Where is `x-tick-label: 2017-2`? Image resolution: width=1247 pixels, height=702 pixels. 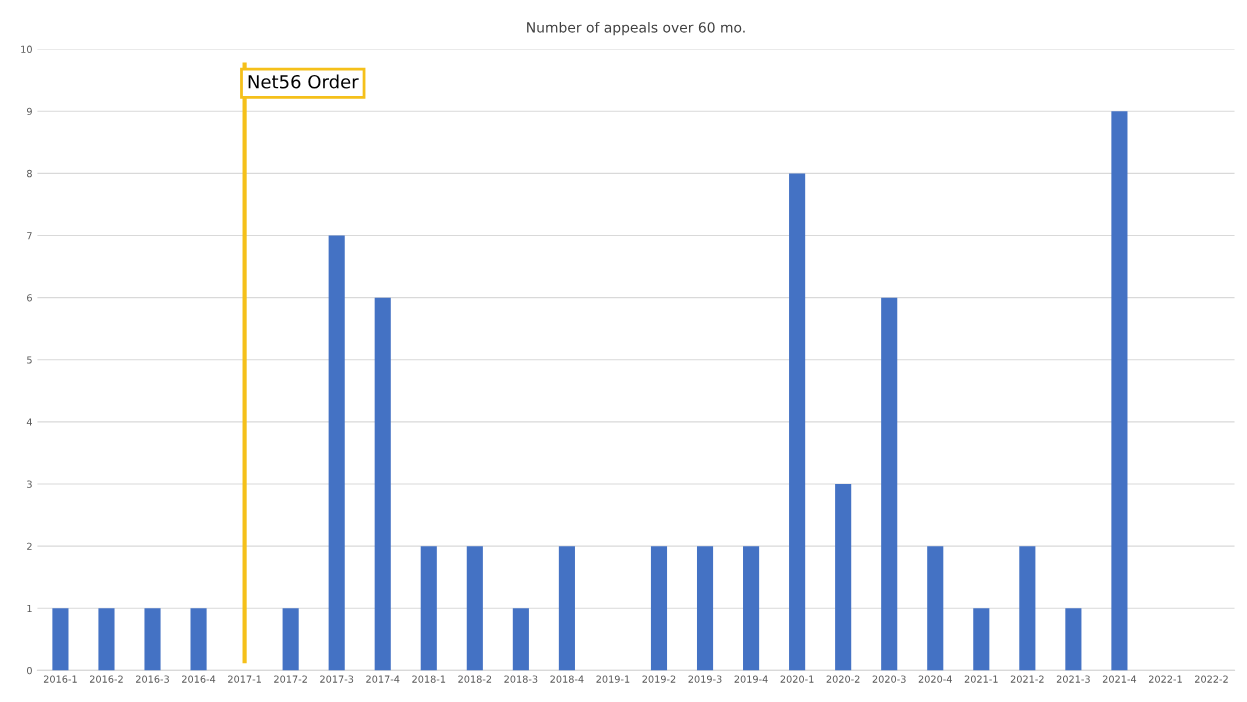 x-tick-label: 2017-2 is located at coordinates (290, 679).